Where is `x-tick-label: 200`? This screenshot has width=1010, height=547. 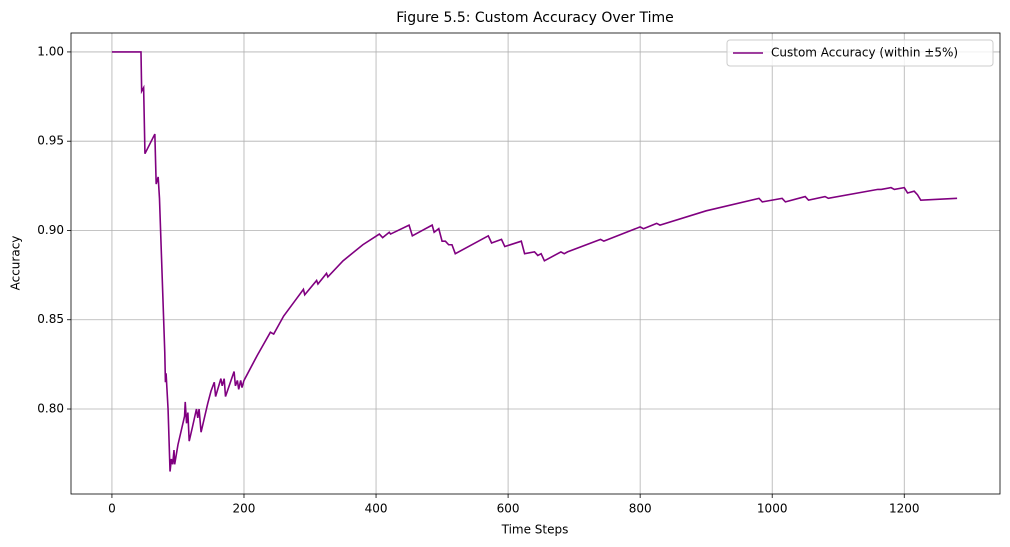
x-tick-label: 200 is located at coordinates (244, 509).